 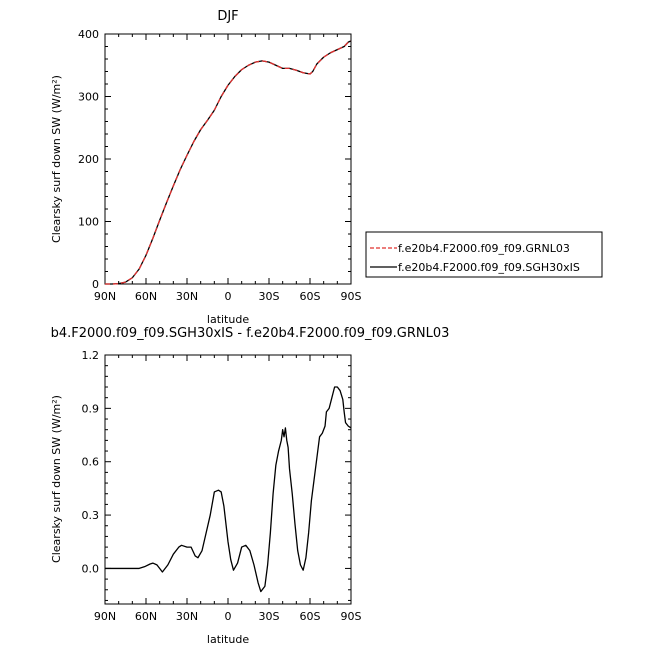 What do you see at coordinates (228, 296) in the screenshot?
I see `top-x-tick-label: 0` at bounding box center [228, 296].